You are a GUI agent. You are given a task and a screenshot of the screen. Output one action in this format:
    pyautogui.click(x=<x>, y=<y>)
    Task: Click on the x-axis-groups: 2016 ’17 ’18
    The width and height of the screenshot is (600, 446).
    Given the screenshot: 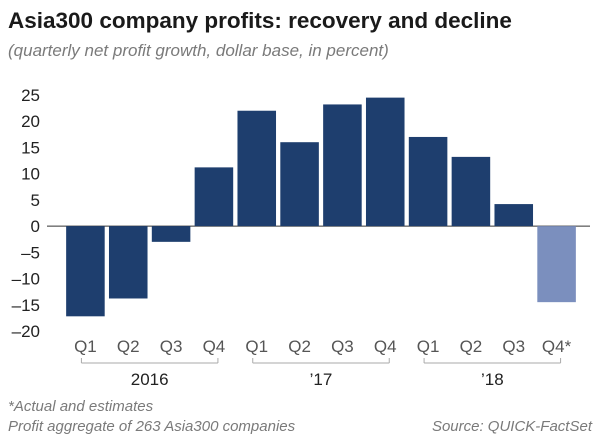 What is the action you would take?
    pyautogui.click(x=321, y=373)
    